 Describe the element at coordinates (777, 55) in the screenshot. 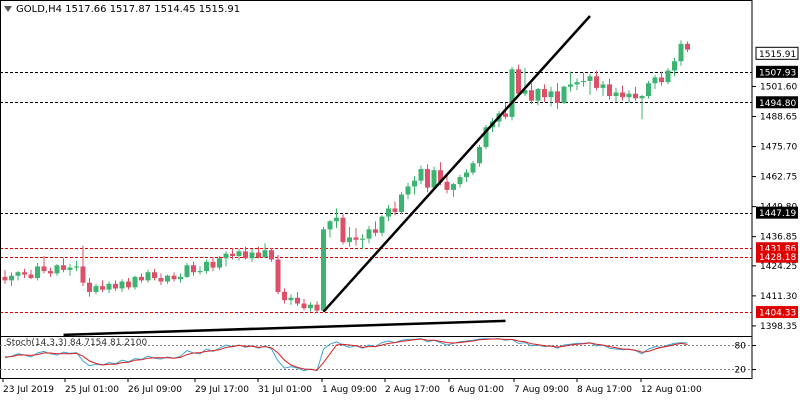

I see `current-price-tag: 1515.91` at that location.